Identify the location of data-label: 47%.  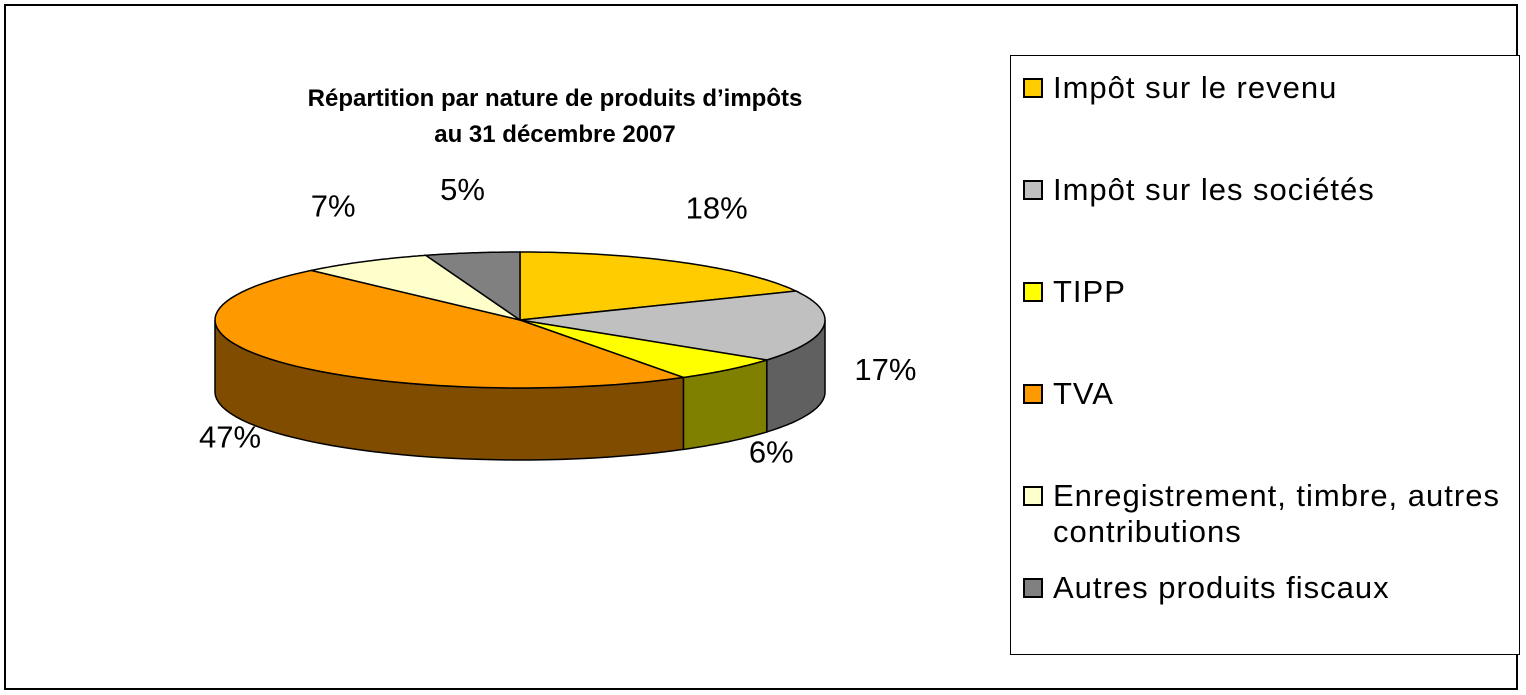
(230, 436).